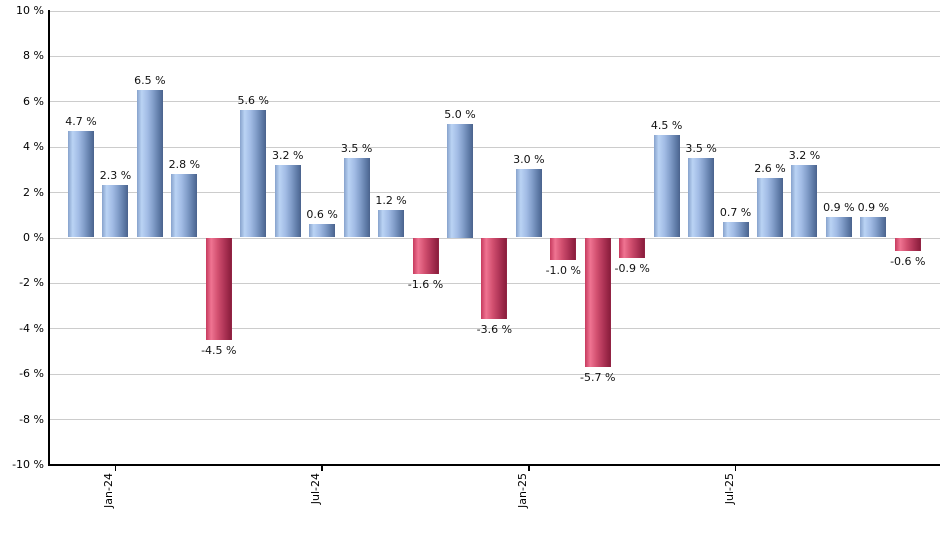 This screenshot has width=940, height=550. Describe the element at coordinates (522, 490) in the screenshot. I see `x-axis-tick-label: Jan-25` at that location.